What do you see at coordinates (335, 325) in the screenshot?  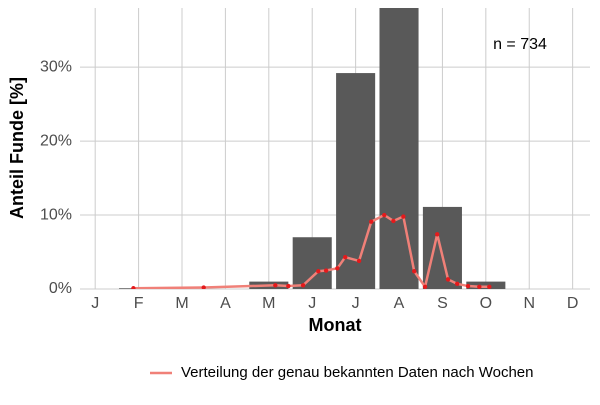 I see `x-axis-title: Monat` at bounding box center [335, 325].